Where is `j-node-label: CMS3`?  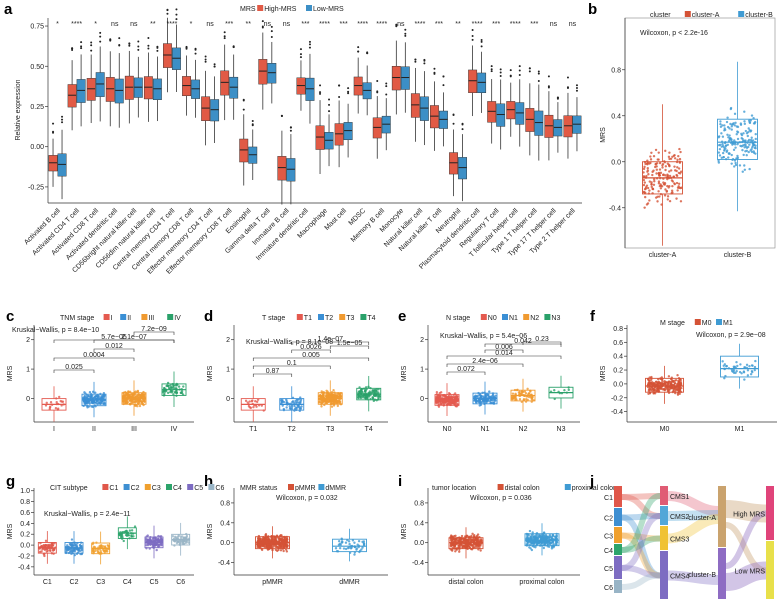
j-node-label: CMS3 is located at coordinates (680, 540).